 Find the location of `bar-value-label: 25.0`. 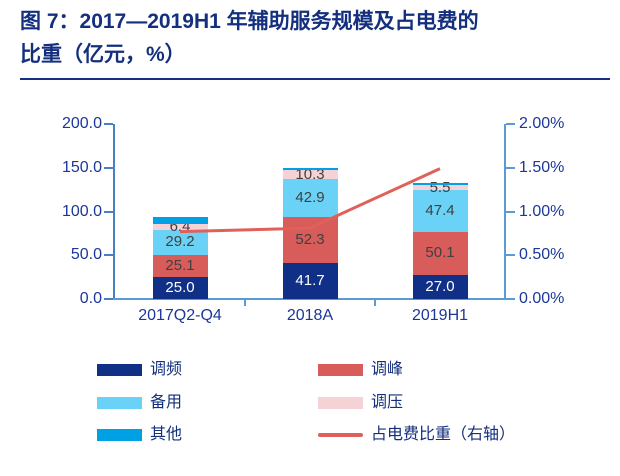

bar-value-label: 25.0 is located at coordinates (180, 288).